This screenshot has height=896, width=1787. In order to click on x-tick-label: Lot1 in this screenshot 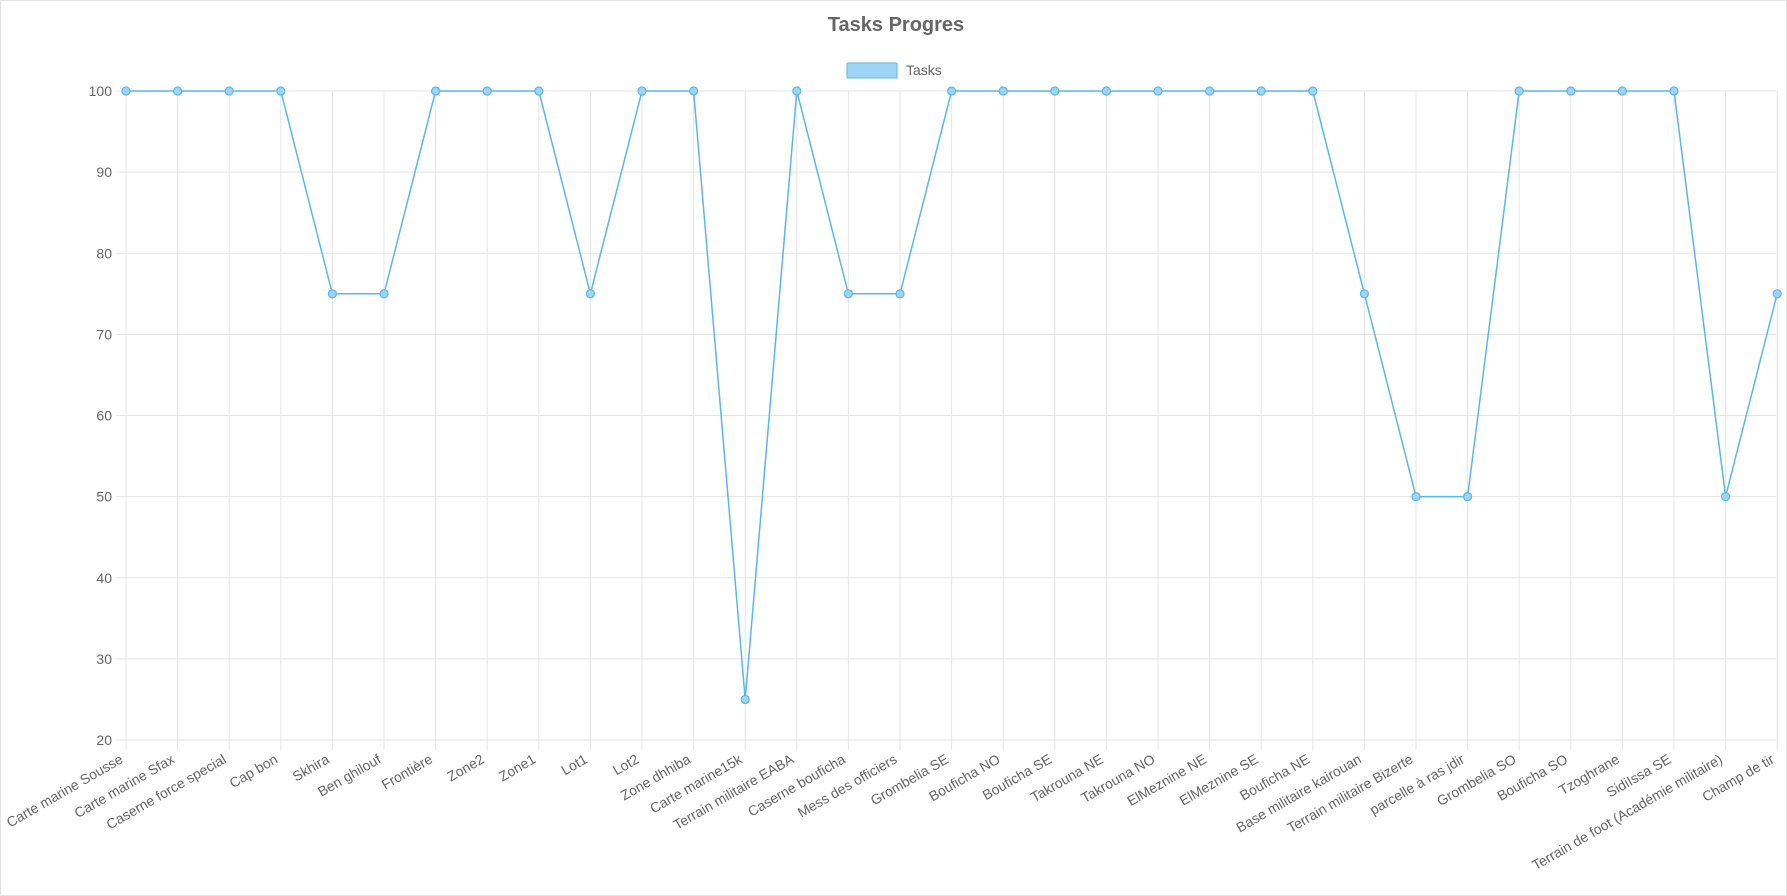, I will do `click(574, 765)`.